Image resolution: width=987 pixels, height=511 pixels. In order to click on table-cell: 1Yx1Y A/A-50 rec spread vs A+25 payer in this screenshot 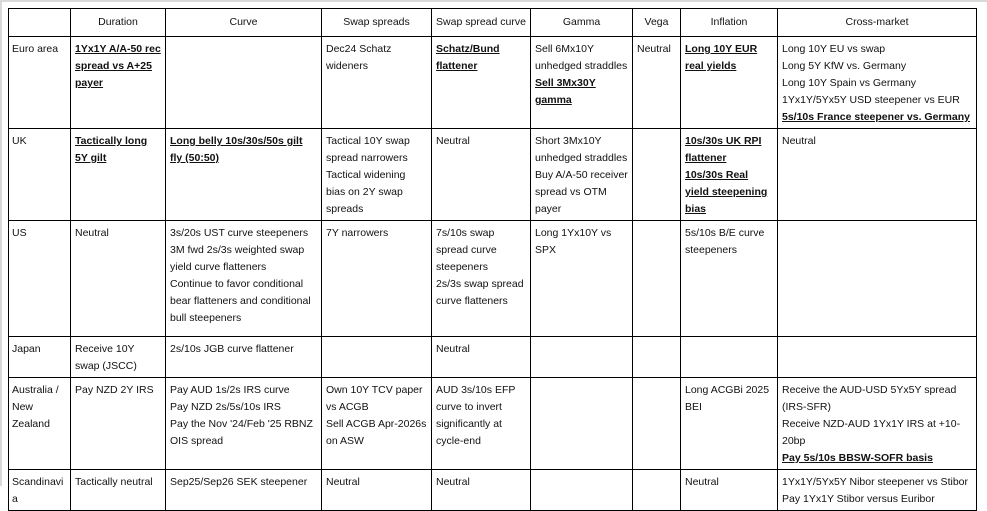, I will do `click(118, 82)`.